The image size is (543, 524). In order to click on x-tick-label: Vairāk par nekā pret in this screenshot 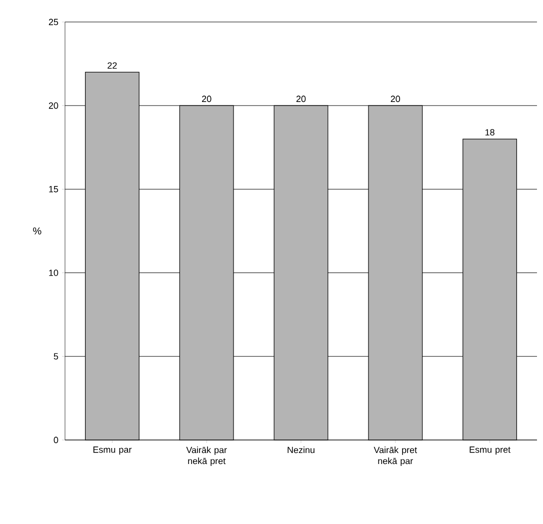, I will do `click(206, 456)`.